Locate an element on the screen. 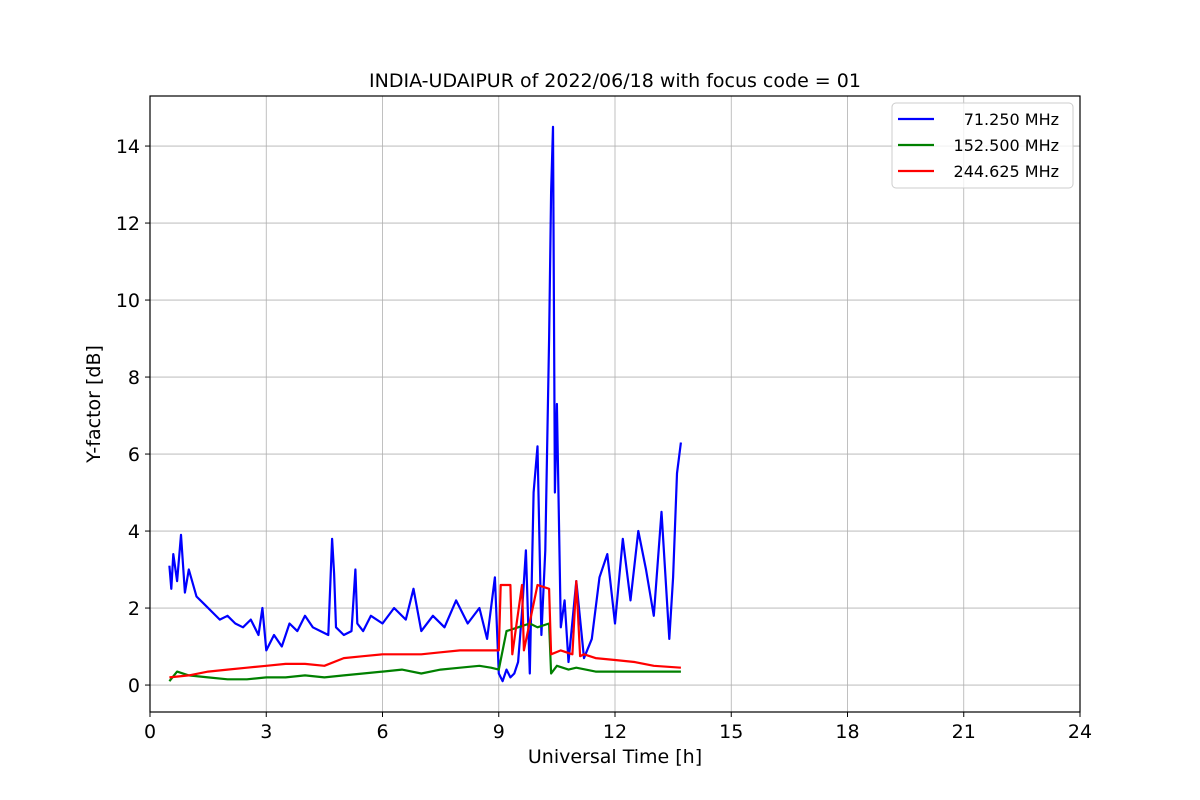 Image resolution: width=1200 pixels, height=800 pixels. y-tick-label: 12 is located at coordinates (128, 224).